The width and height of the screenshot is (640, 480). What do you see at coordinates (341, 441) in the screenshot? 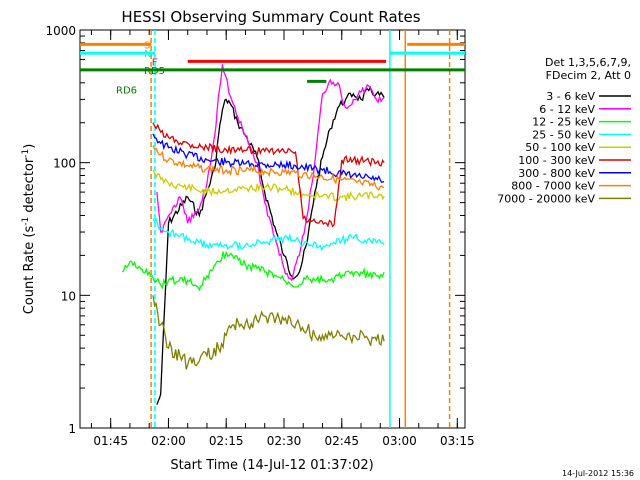
I see `x-tick-label: 02:45` at bounding box center [341, 441].